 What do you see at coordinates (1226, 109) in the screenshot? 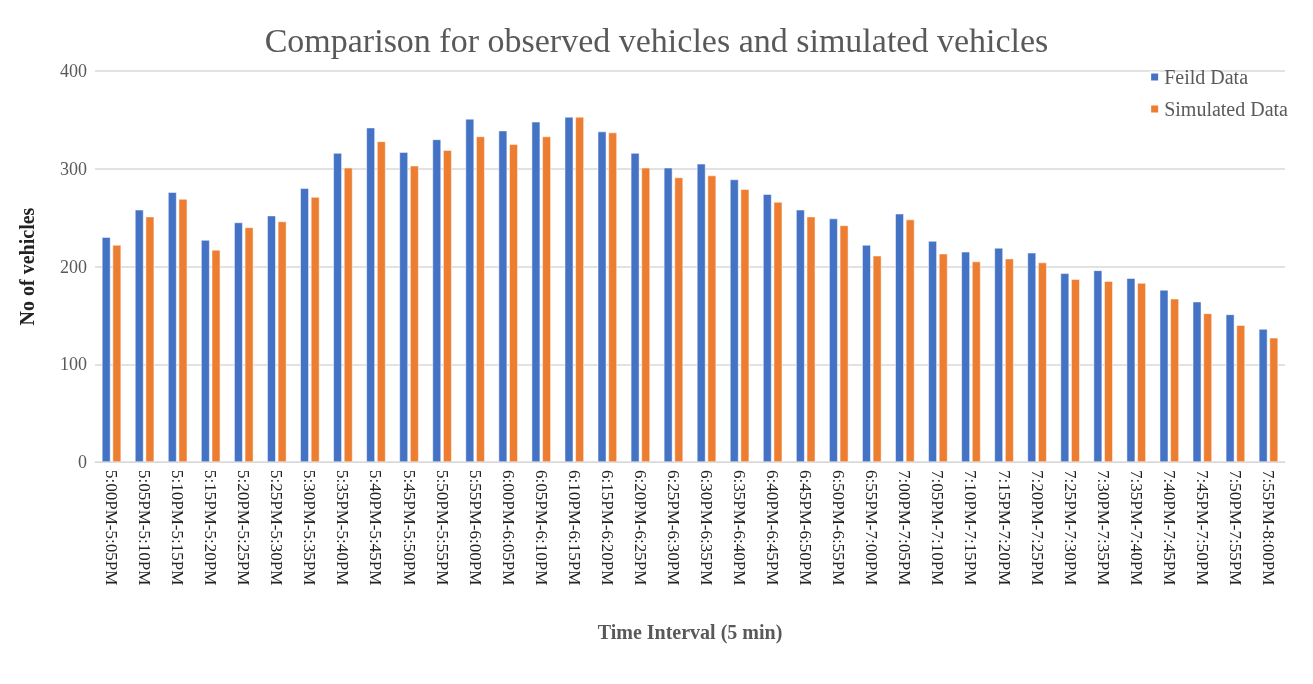
I see `legend-label: Simulated Data` at bounding box center [1226, 109].